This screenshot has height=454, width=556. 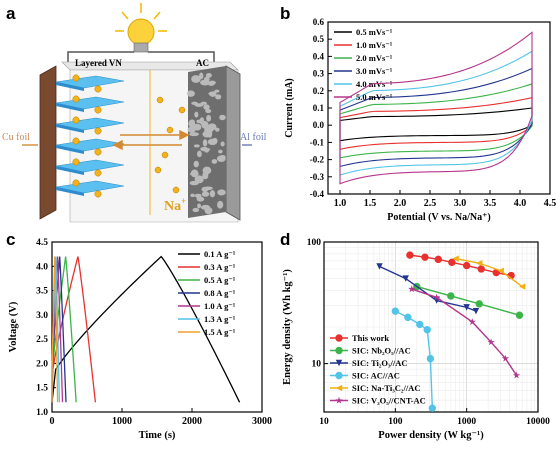 What do you see at coordinates (285, 239) in the screenshot?
I see `panel-d-label: d` at bounding box center [285, 239].